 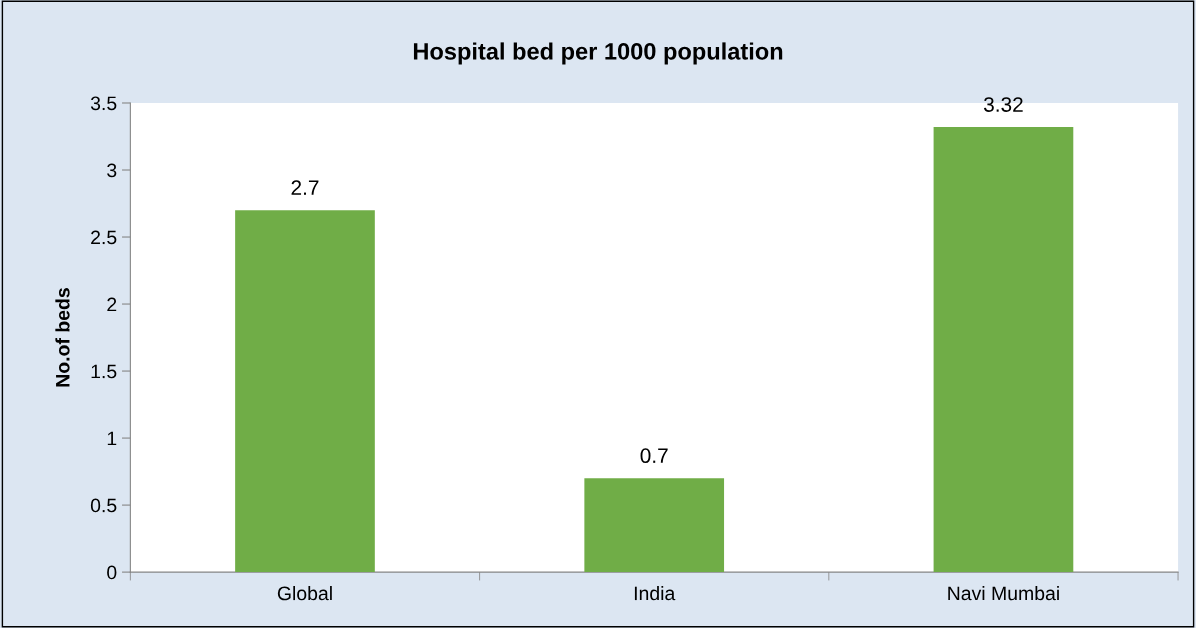 I want to click on data-label: 0.7, so click(x=654, y=456).